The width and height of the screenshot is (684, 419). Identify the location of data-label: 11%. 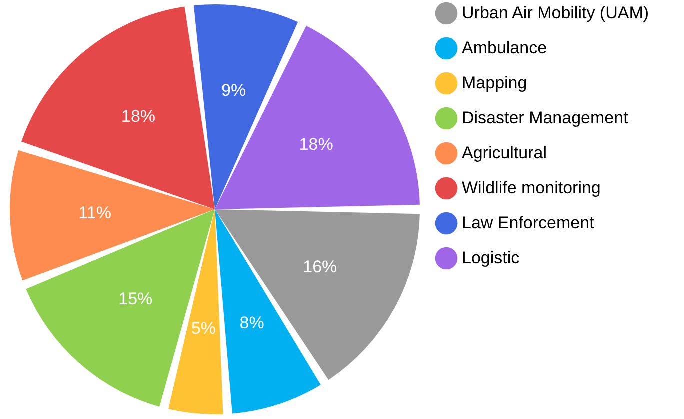
(95, 212).